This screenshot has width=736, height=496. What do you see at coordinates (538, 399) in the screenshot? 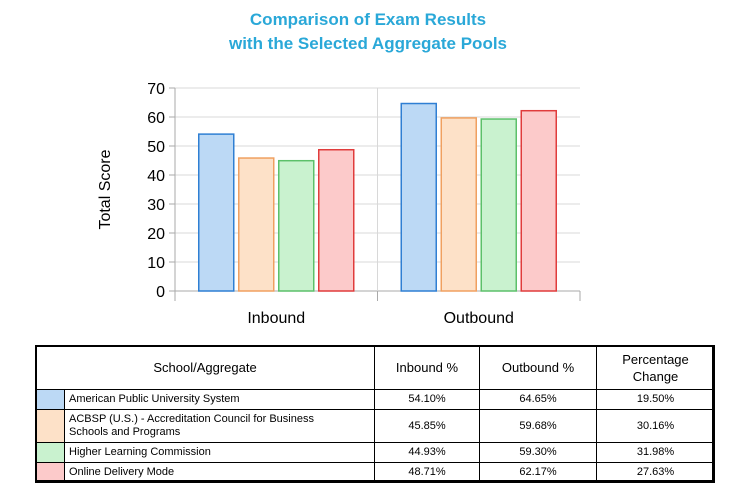
I see `row-outbound: 64.65%` at bounding box center [538, 399].